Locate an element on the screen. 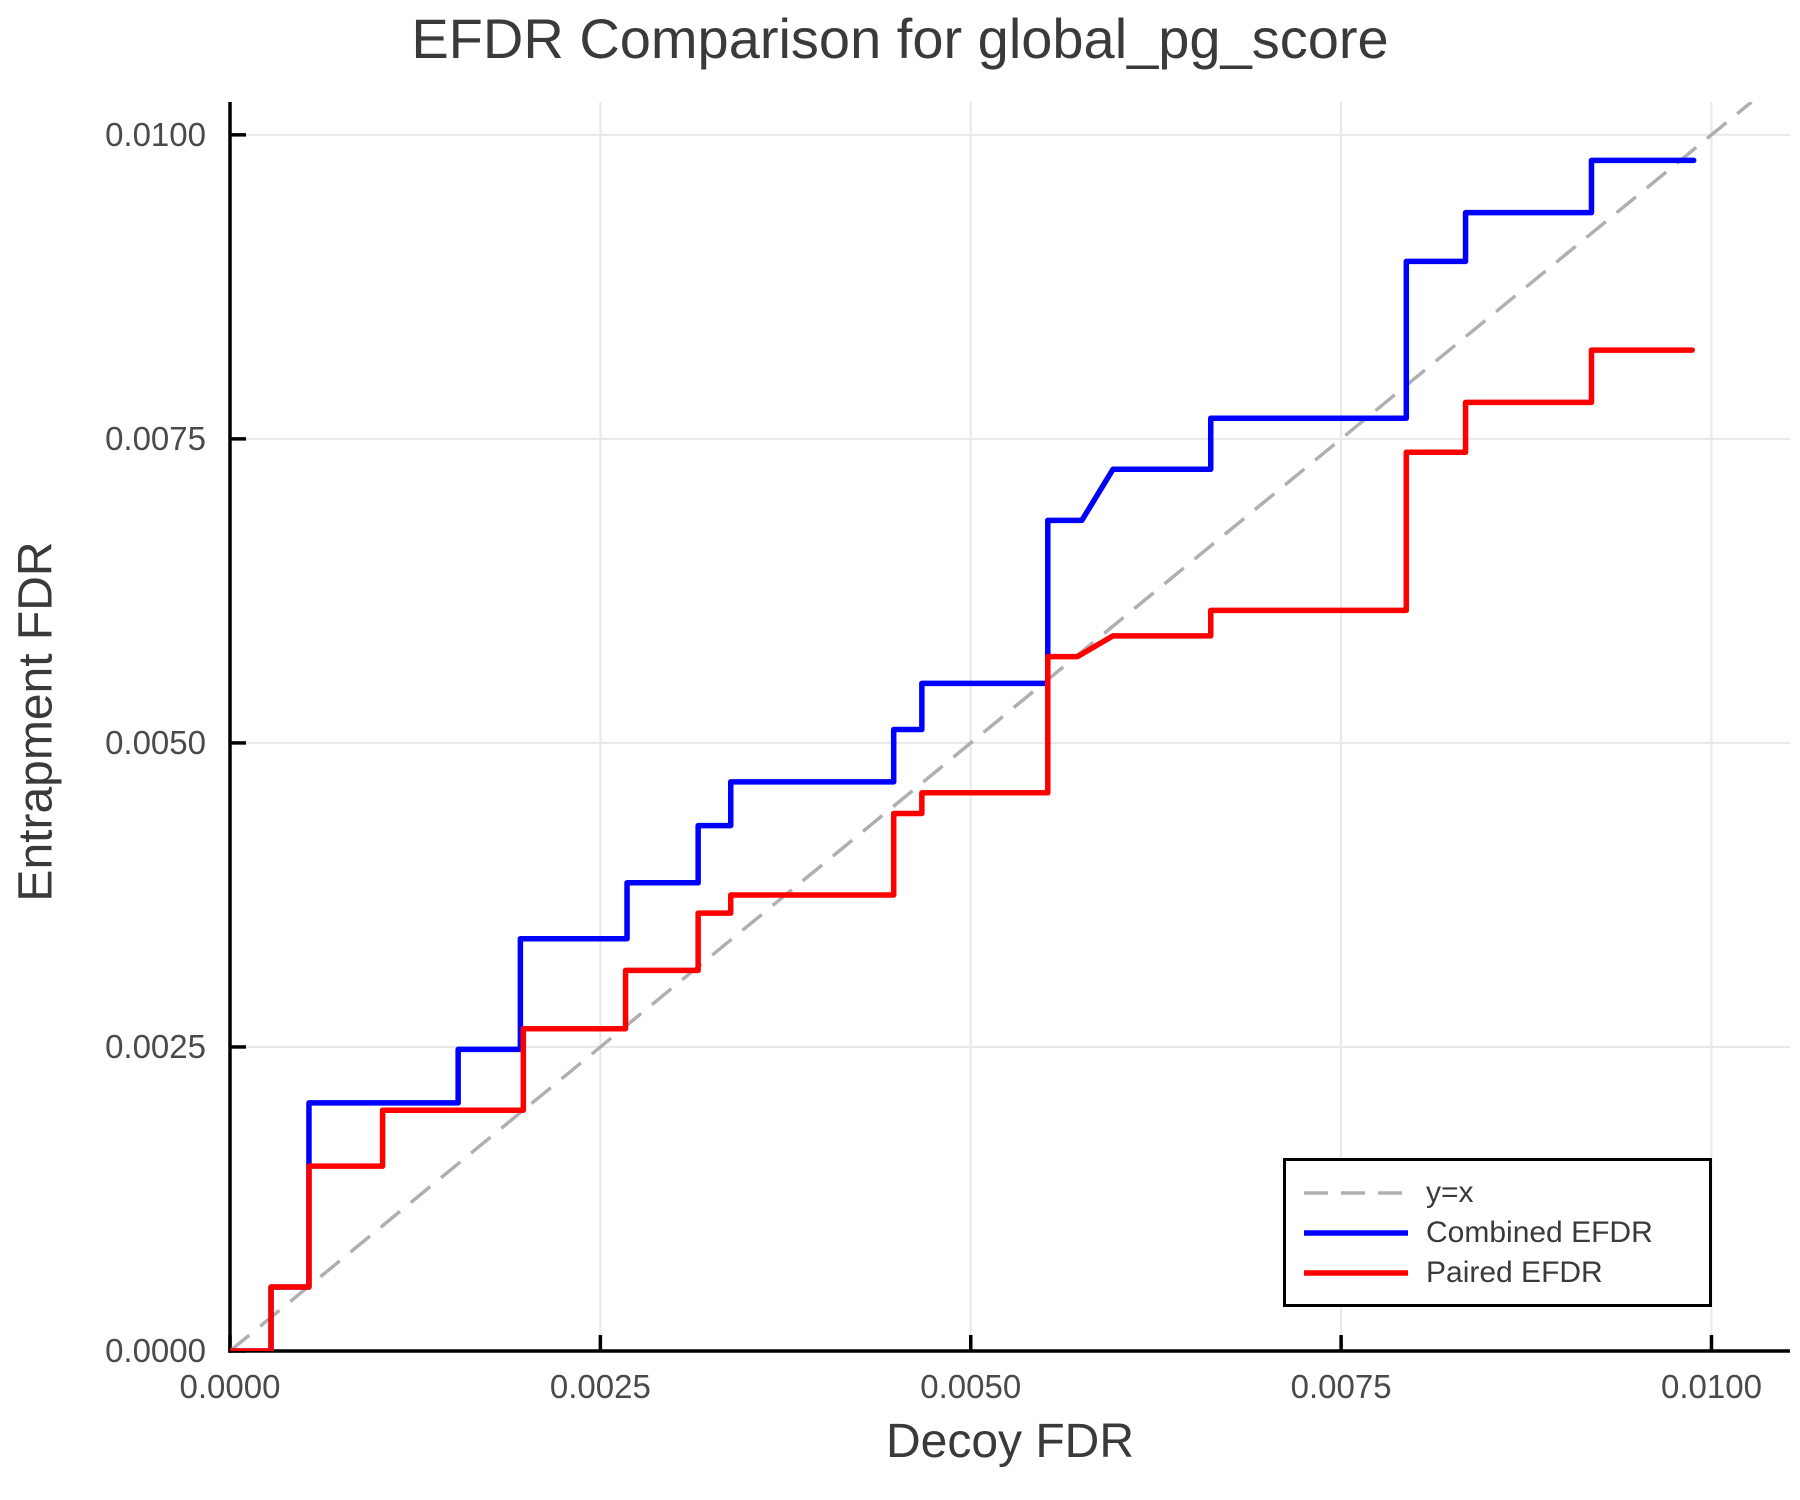 The image size is (1800, 1500). legend-label-paired-efdr: Paired EFDR is located at coordinates (1514, 1272).